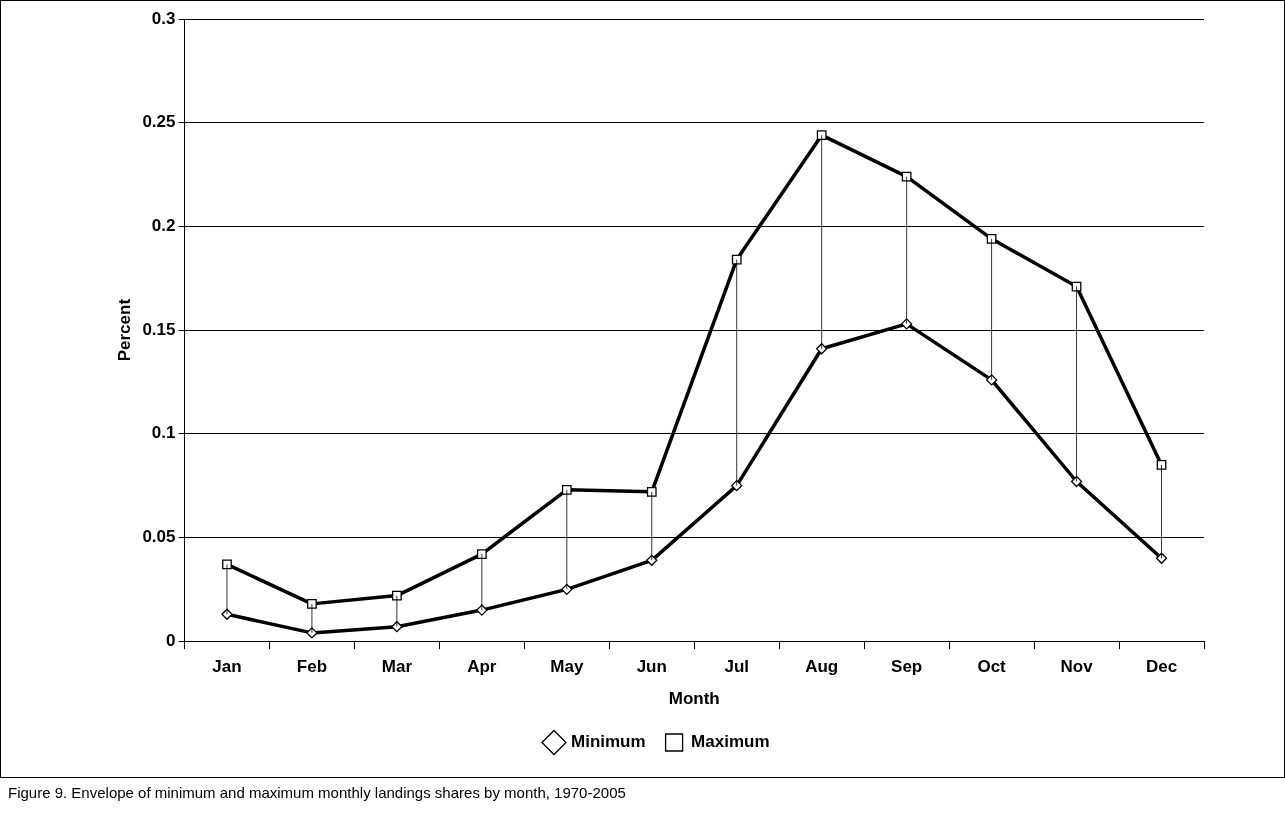 This screenshot has width=1285, height=818. Describe the element at coordinates (159, 122) in the screenshot. I see `y-tick-label: 0.25` at that location.